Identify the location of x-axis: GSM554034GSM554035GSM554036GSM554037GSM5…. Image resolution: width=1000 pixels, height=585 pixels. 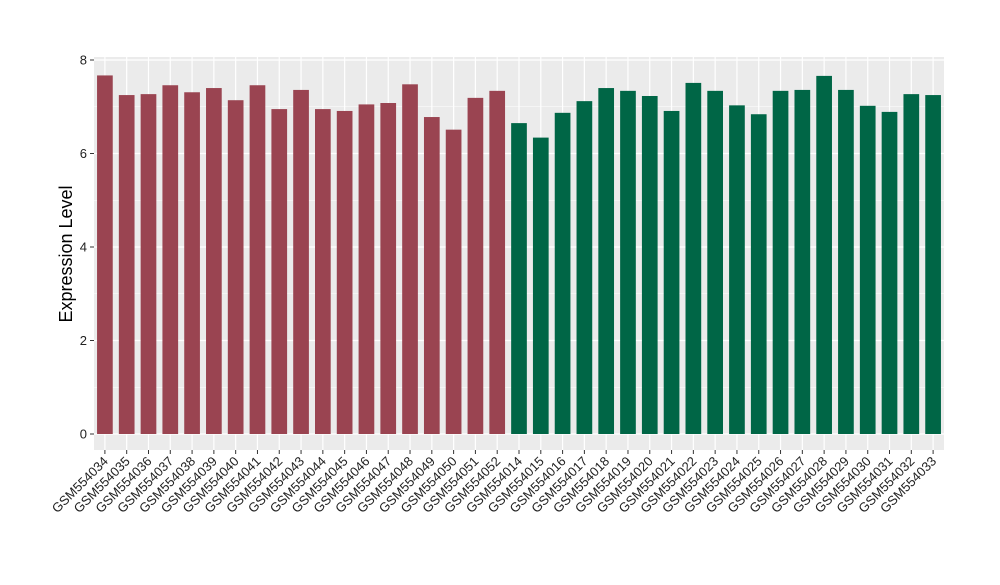
(494, 483).